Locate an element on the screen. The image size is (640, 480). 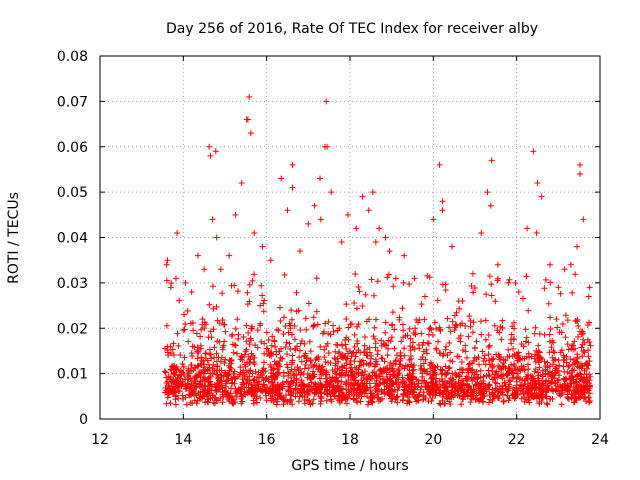
y-tick-label: 0.03 is located at coordinates (72, 284).